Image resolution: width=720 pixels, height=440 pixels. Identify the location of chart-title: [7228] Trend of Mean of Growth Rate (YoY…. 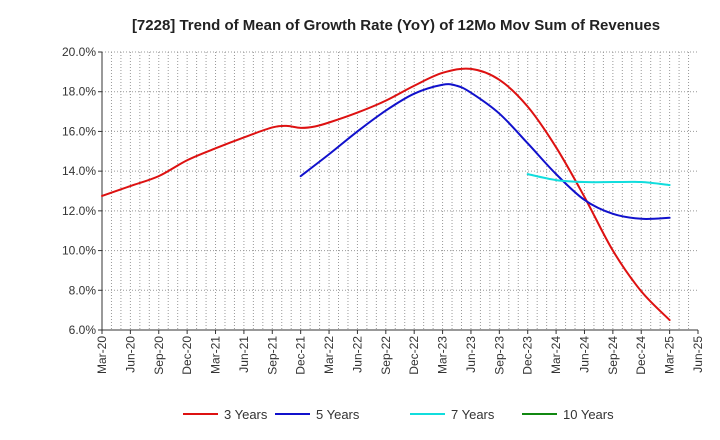
(396, 25).